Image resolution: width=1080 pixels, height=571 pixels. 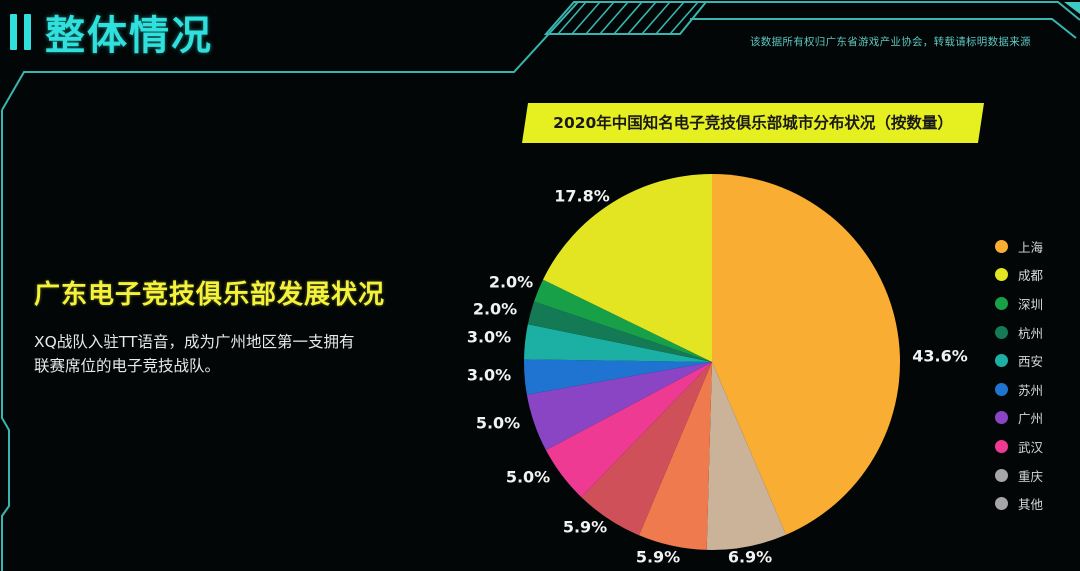 I want to click on section-body-line: XQ战队入驻TT语音，成为广州地区第一支拥有, so click(x=194, y=342).